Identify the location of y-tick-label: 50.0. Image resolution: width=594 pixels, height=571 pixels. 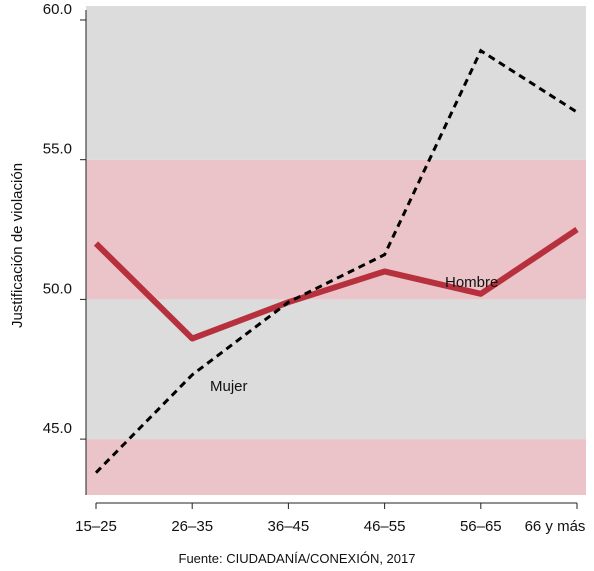
(57, 288).